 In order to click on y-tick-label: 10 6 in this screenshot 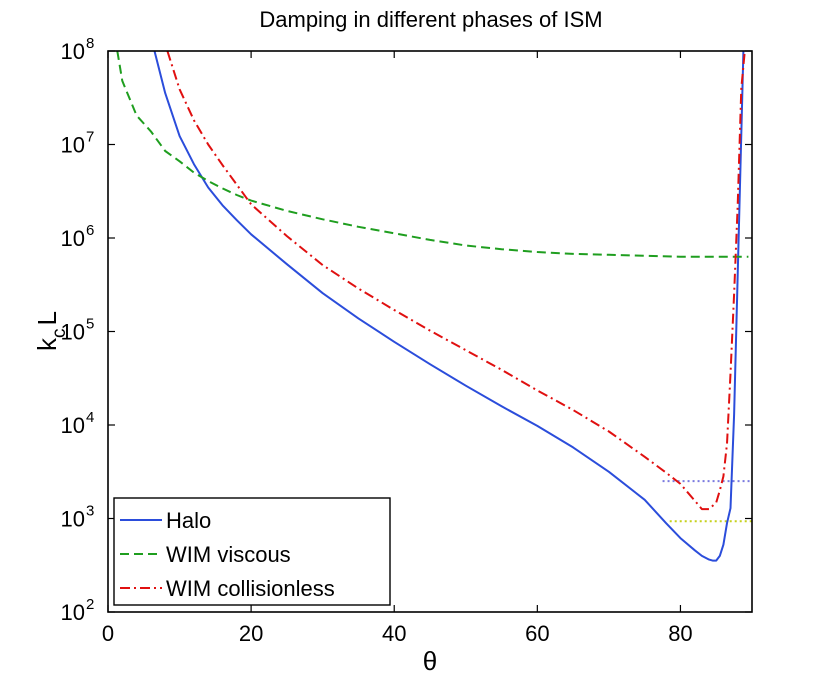, I will do `click(78, 236)`.